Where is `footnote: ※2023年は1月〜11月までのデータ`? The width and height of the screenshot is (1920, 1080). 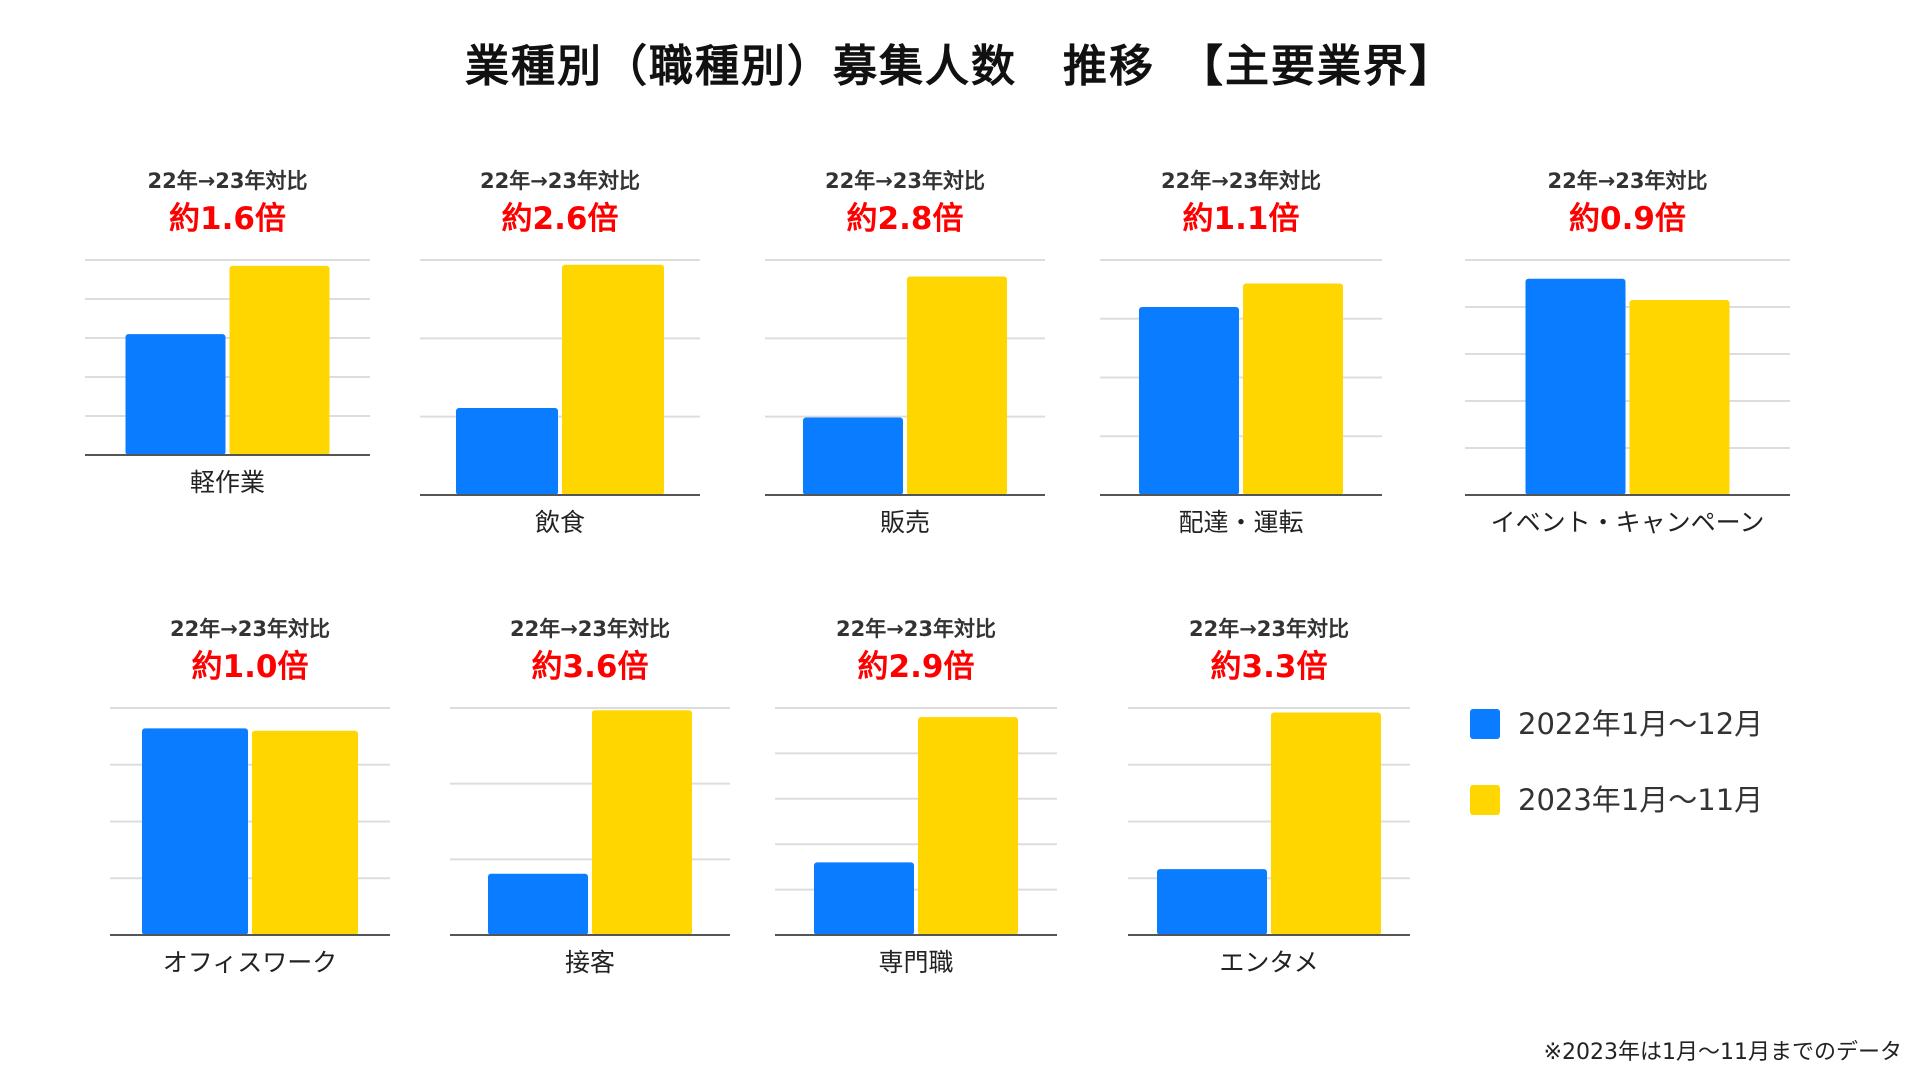 footnote: ※2023年は1月〜11月までのデータ is located at coordinates (1722, 1052).